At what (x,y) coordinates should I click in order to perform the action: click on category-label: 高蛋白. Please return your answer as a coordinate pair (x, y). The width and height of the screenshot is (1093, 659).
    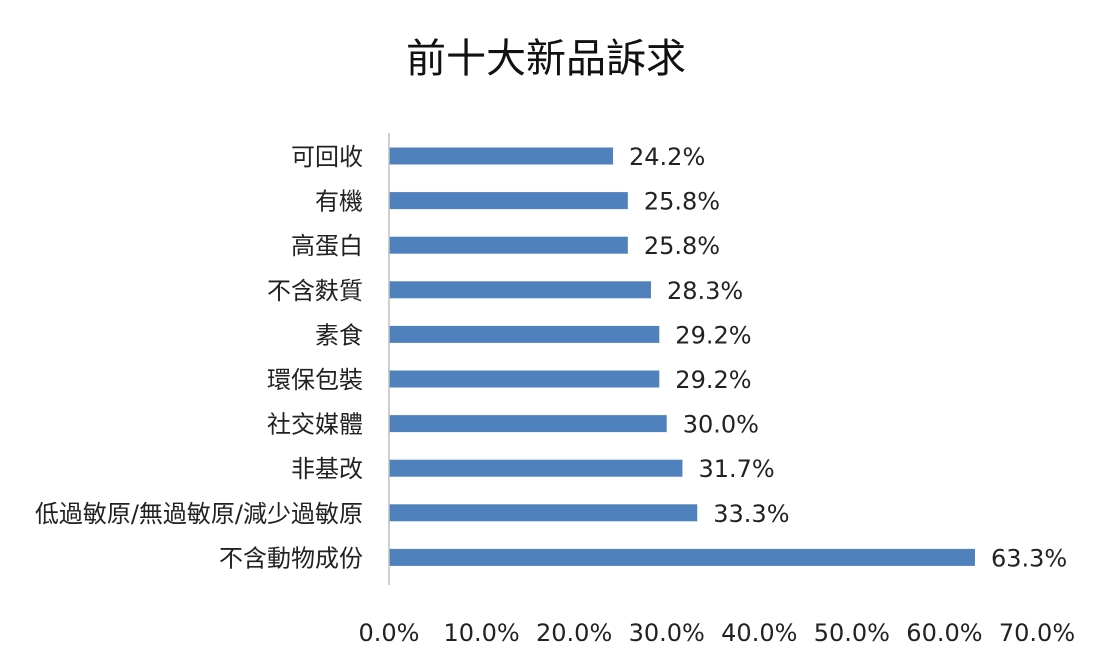
    Looking at the image, I should click on (327, 246).